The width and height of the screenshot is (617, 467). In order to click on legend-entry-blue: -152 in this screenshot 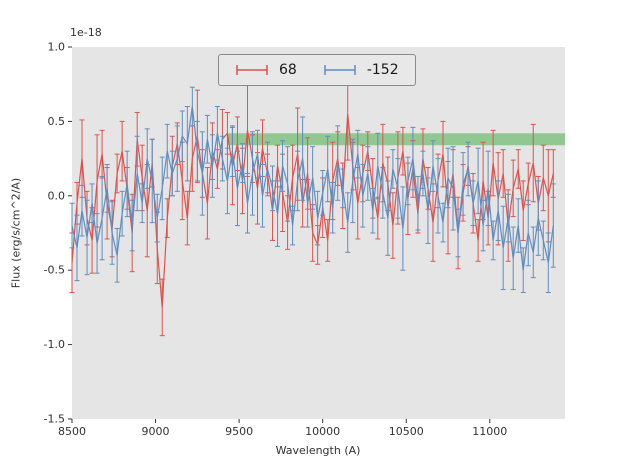, I will do `click(361, 70)`.